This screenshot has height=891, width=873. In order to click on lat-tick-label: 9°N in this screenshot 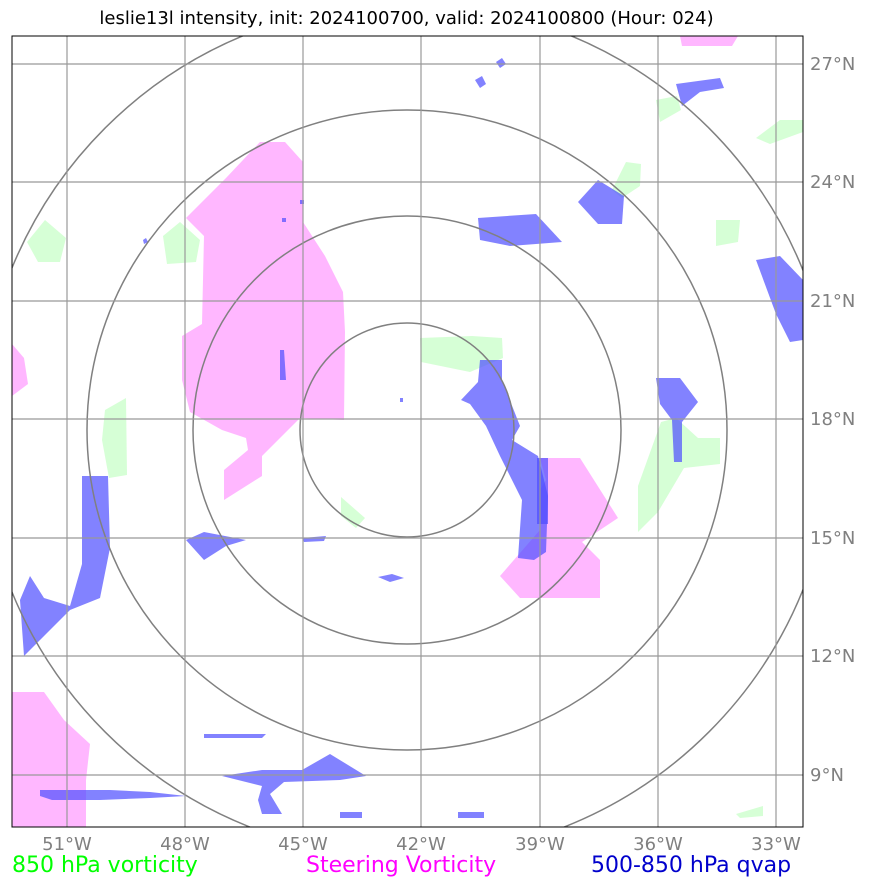, I will do `click(827, 775)`.